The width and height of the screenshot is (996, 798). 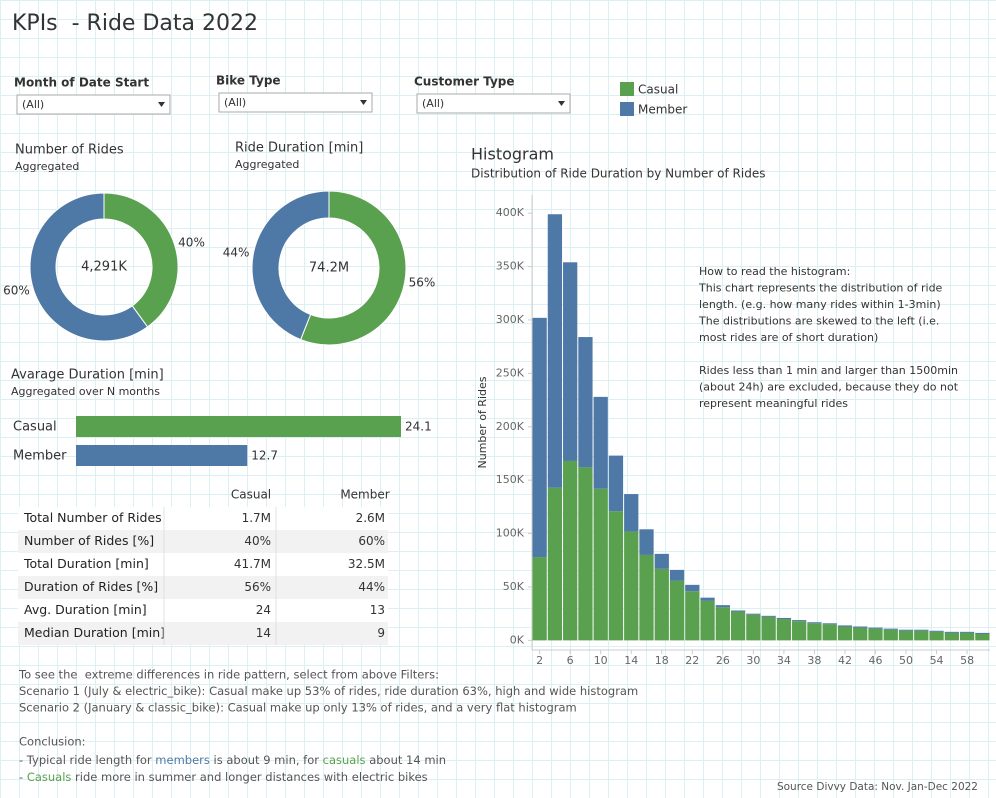 I want to click on table-cell: 40%, so click(x=257, y=541).